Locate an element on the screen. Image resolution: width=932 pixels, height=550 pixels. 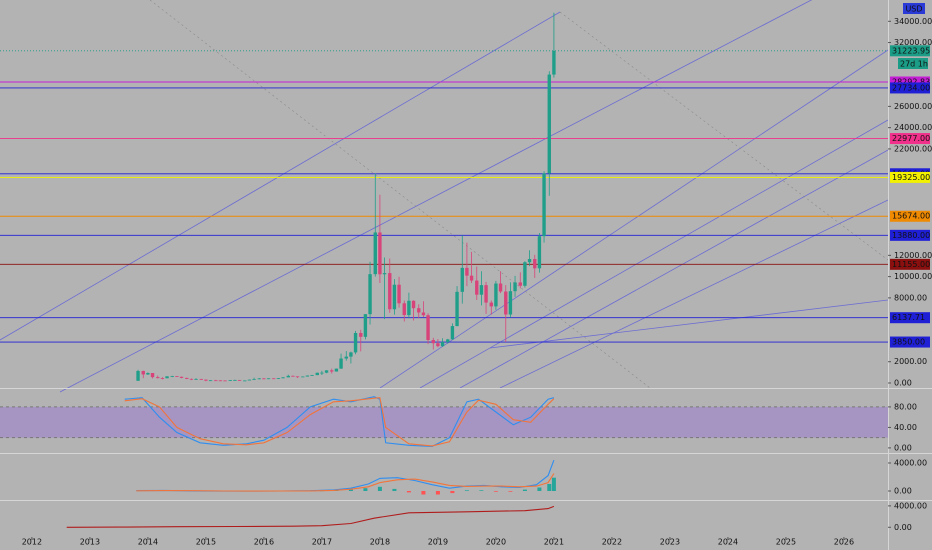
y-tick-label: 24000.00 is located at coordinates (913, 127).